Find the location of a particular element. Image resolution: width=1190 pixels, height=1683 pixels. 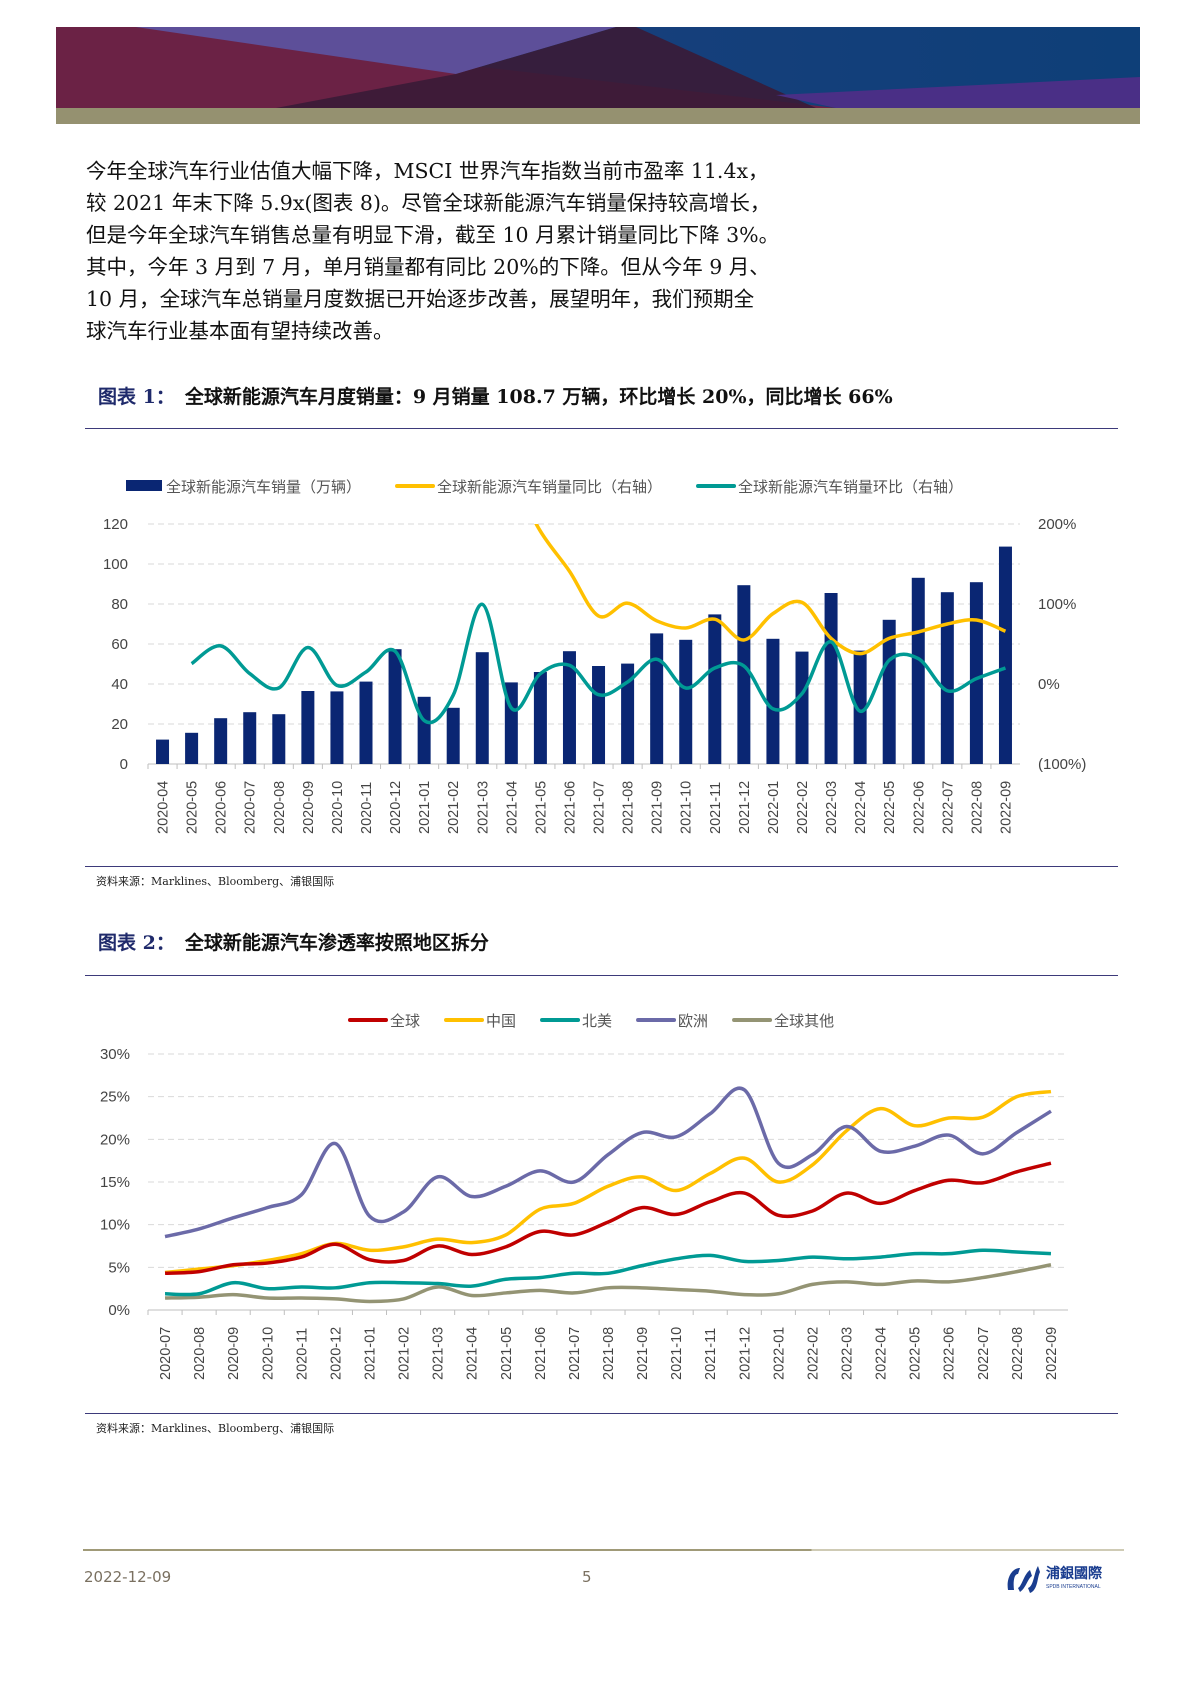

x-axis-label: 2022-04 is located at coordinates (882, 1353).